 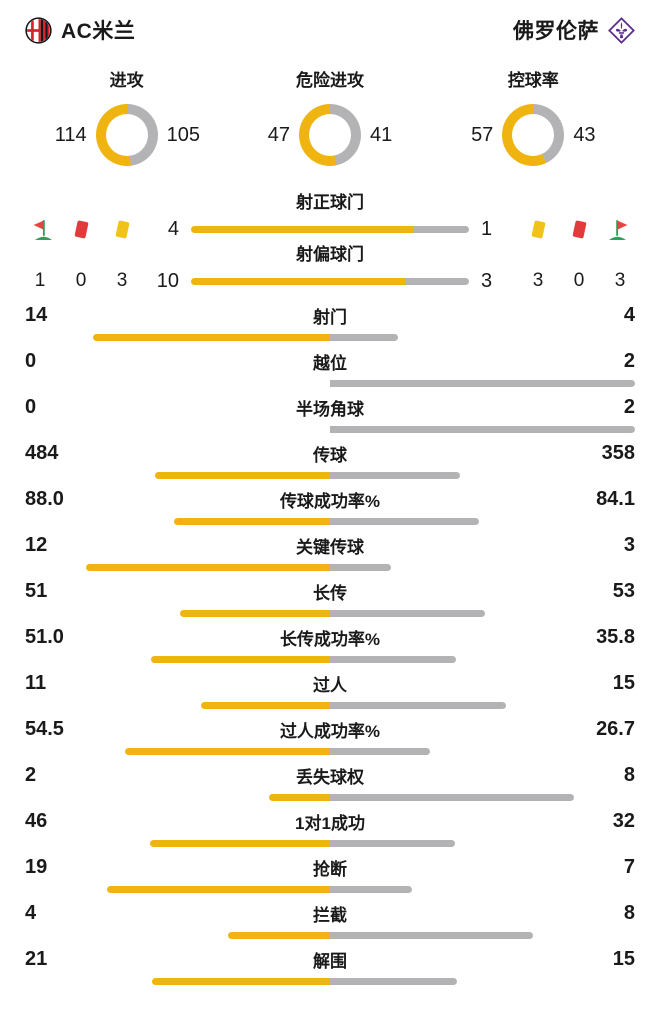 What do you see at coordinates (330, 254) in the screenshot?
I see `shot-stat-label: 射偏球门` at bounding box center [330, 254].